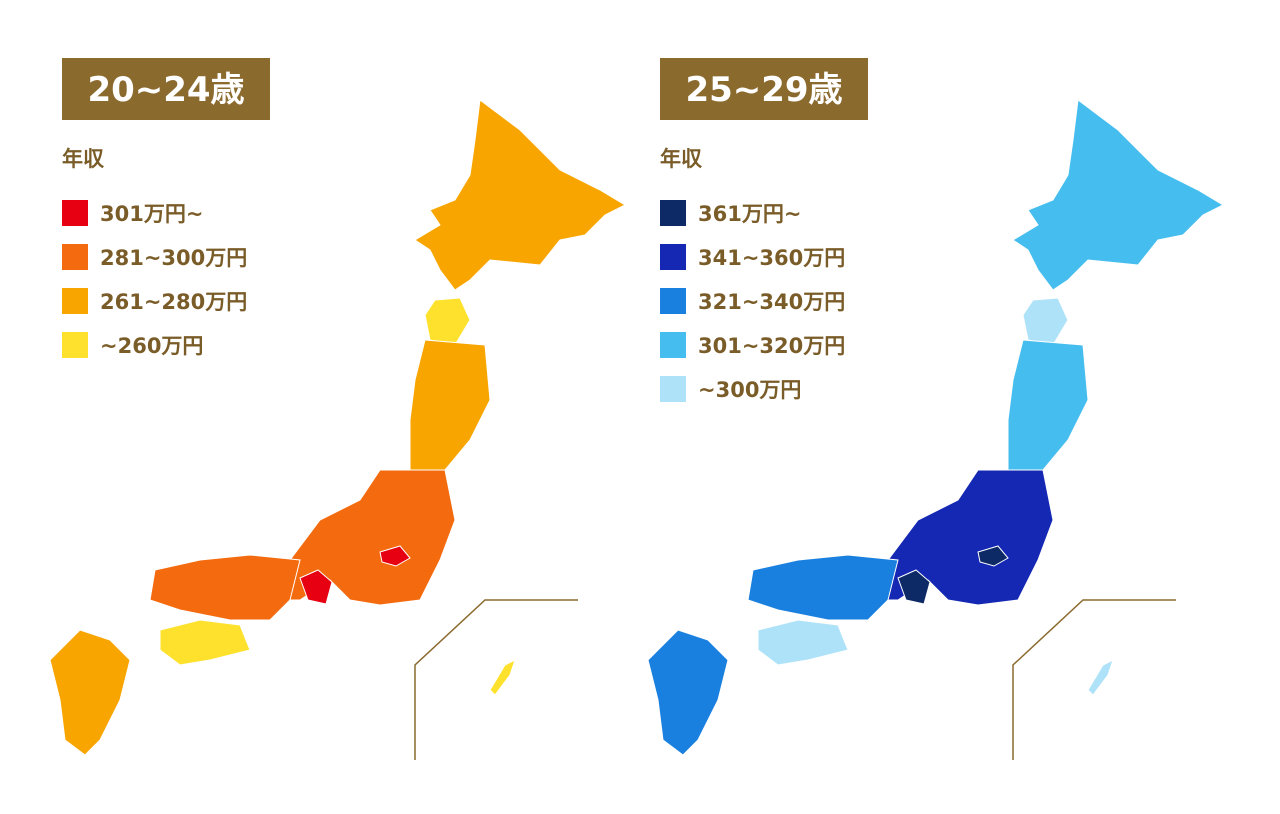  What do you see at coordinates (771, 258) in the screenshot?
I see `legend-label: 341~360万円` at bounding box center [771, 258].